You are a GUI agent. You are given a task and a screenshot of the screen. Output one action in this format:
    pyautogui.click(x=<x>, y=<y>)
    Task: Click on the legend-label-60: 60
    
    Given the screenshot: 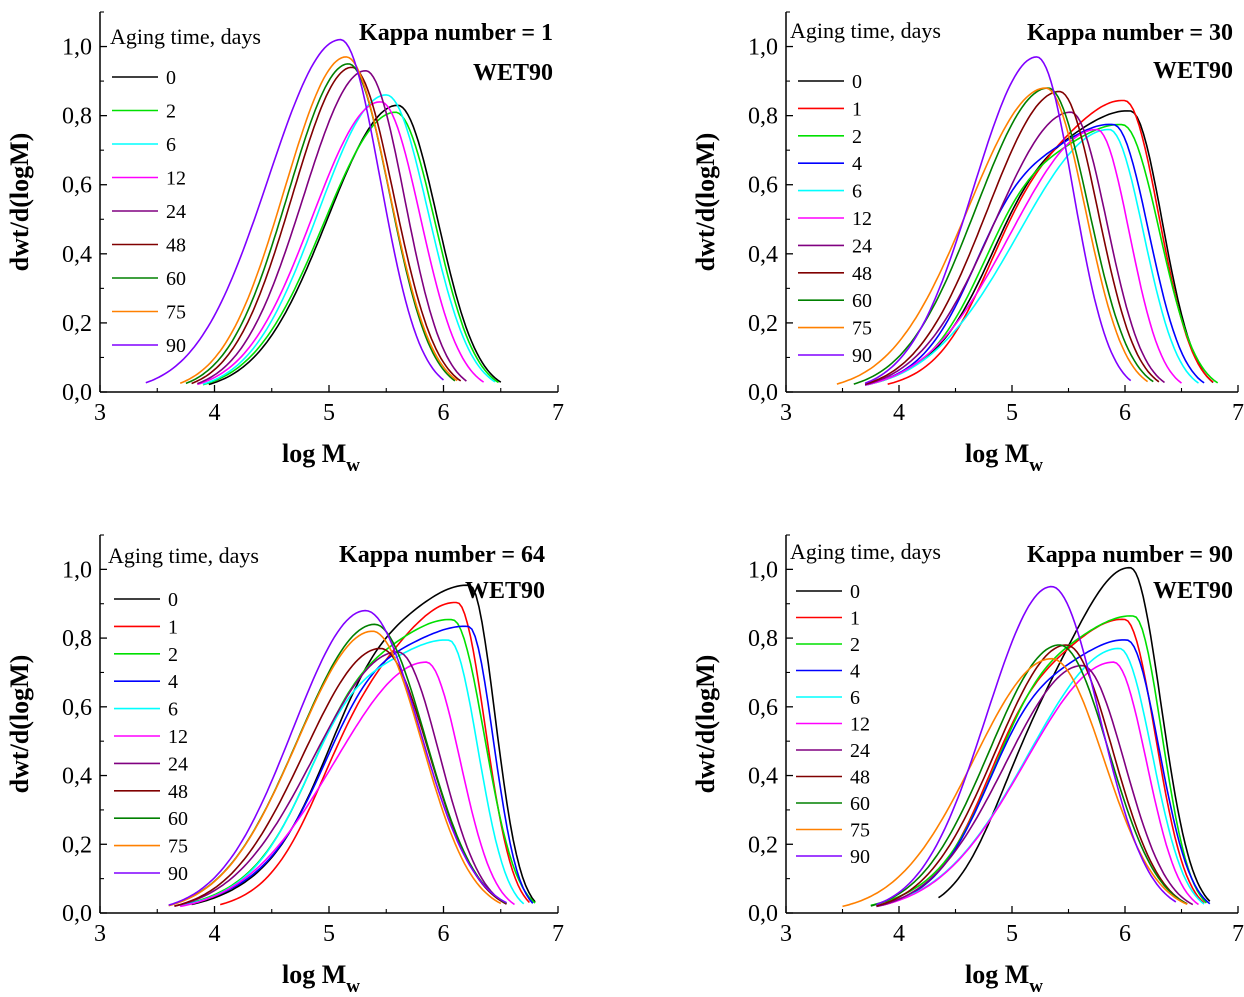 What is the action you would take?
    pyautogui.click(x=176, y=279)
    